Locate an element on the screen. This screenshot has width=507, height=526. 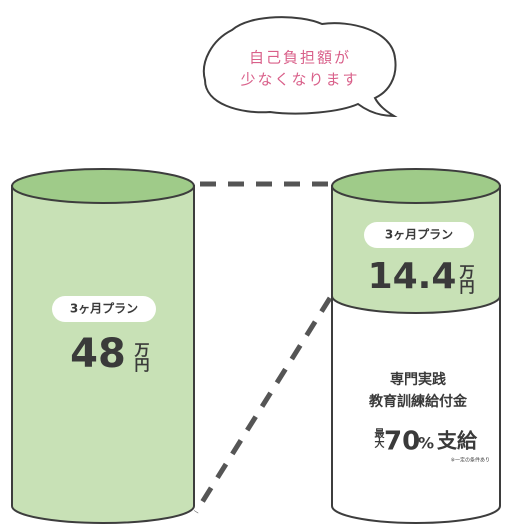
subsidy-text: 教育訓練給付金 is located at coordinates (418, 401).